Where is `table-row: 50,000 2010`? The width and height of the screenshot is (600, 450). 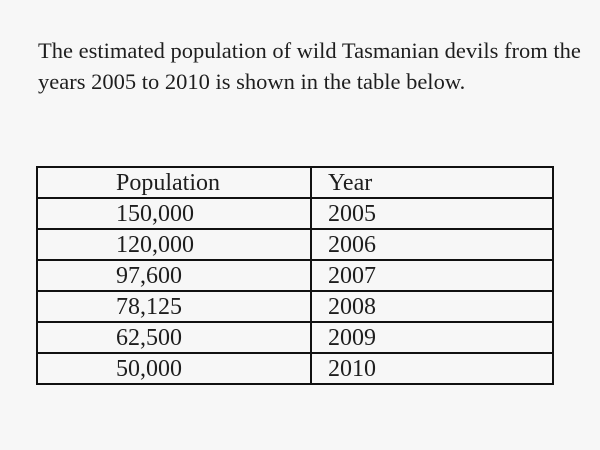 table-row: 50,000 2010 is located at coordinates (295, 368).